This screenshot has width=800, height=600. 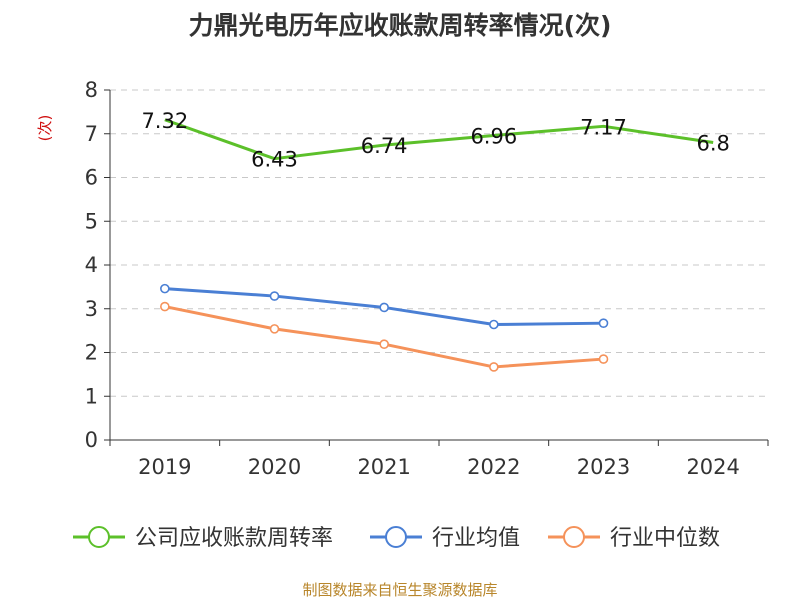 I want to click on legend: 公司应收账款周转率 行业均值 行业中位数, so click(x=396, y=538).